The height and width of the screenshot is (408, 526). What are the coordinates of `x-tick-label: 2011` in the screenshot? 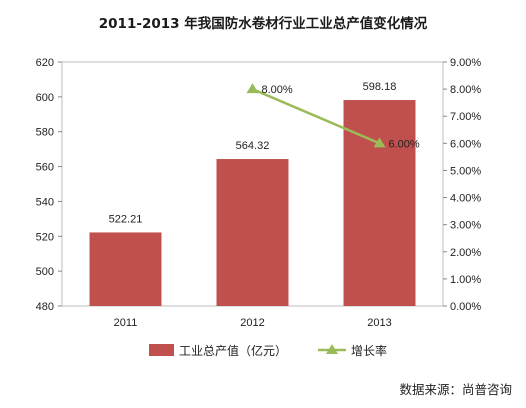 It's located at (126, 323).